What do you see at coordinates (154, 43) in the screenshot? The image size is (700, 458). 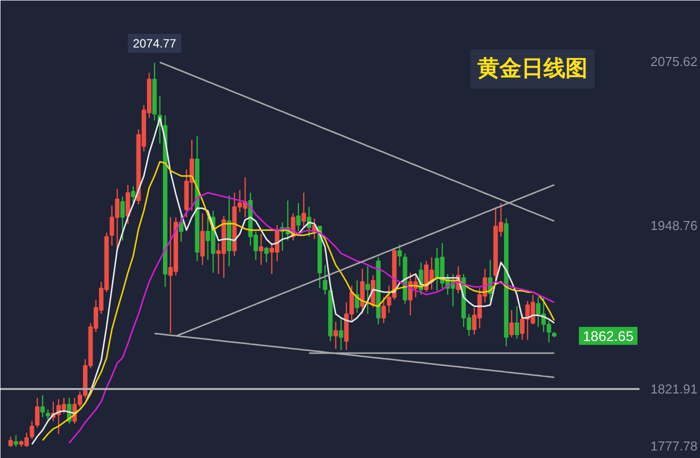 I see `annotation: 2074.77` at bounding box center [154, 43].